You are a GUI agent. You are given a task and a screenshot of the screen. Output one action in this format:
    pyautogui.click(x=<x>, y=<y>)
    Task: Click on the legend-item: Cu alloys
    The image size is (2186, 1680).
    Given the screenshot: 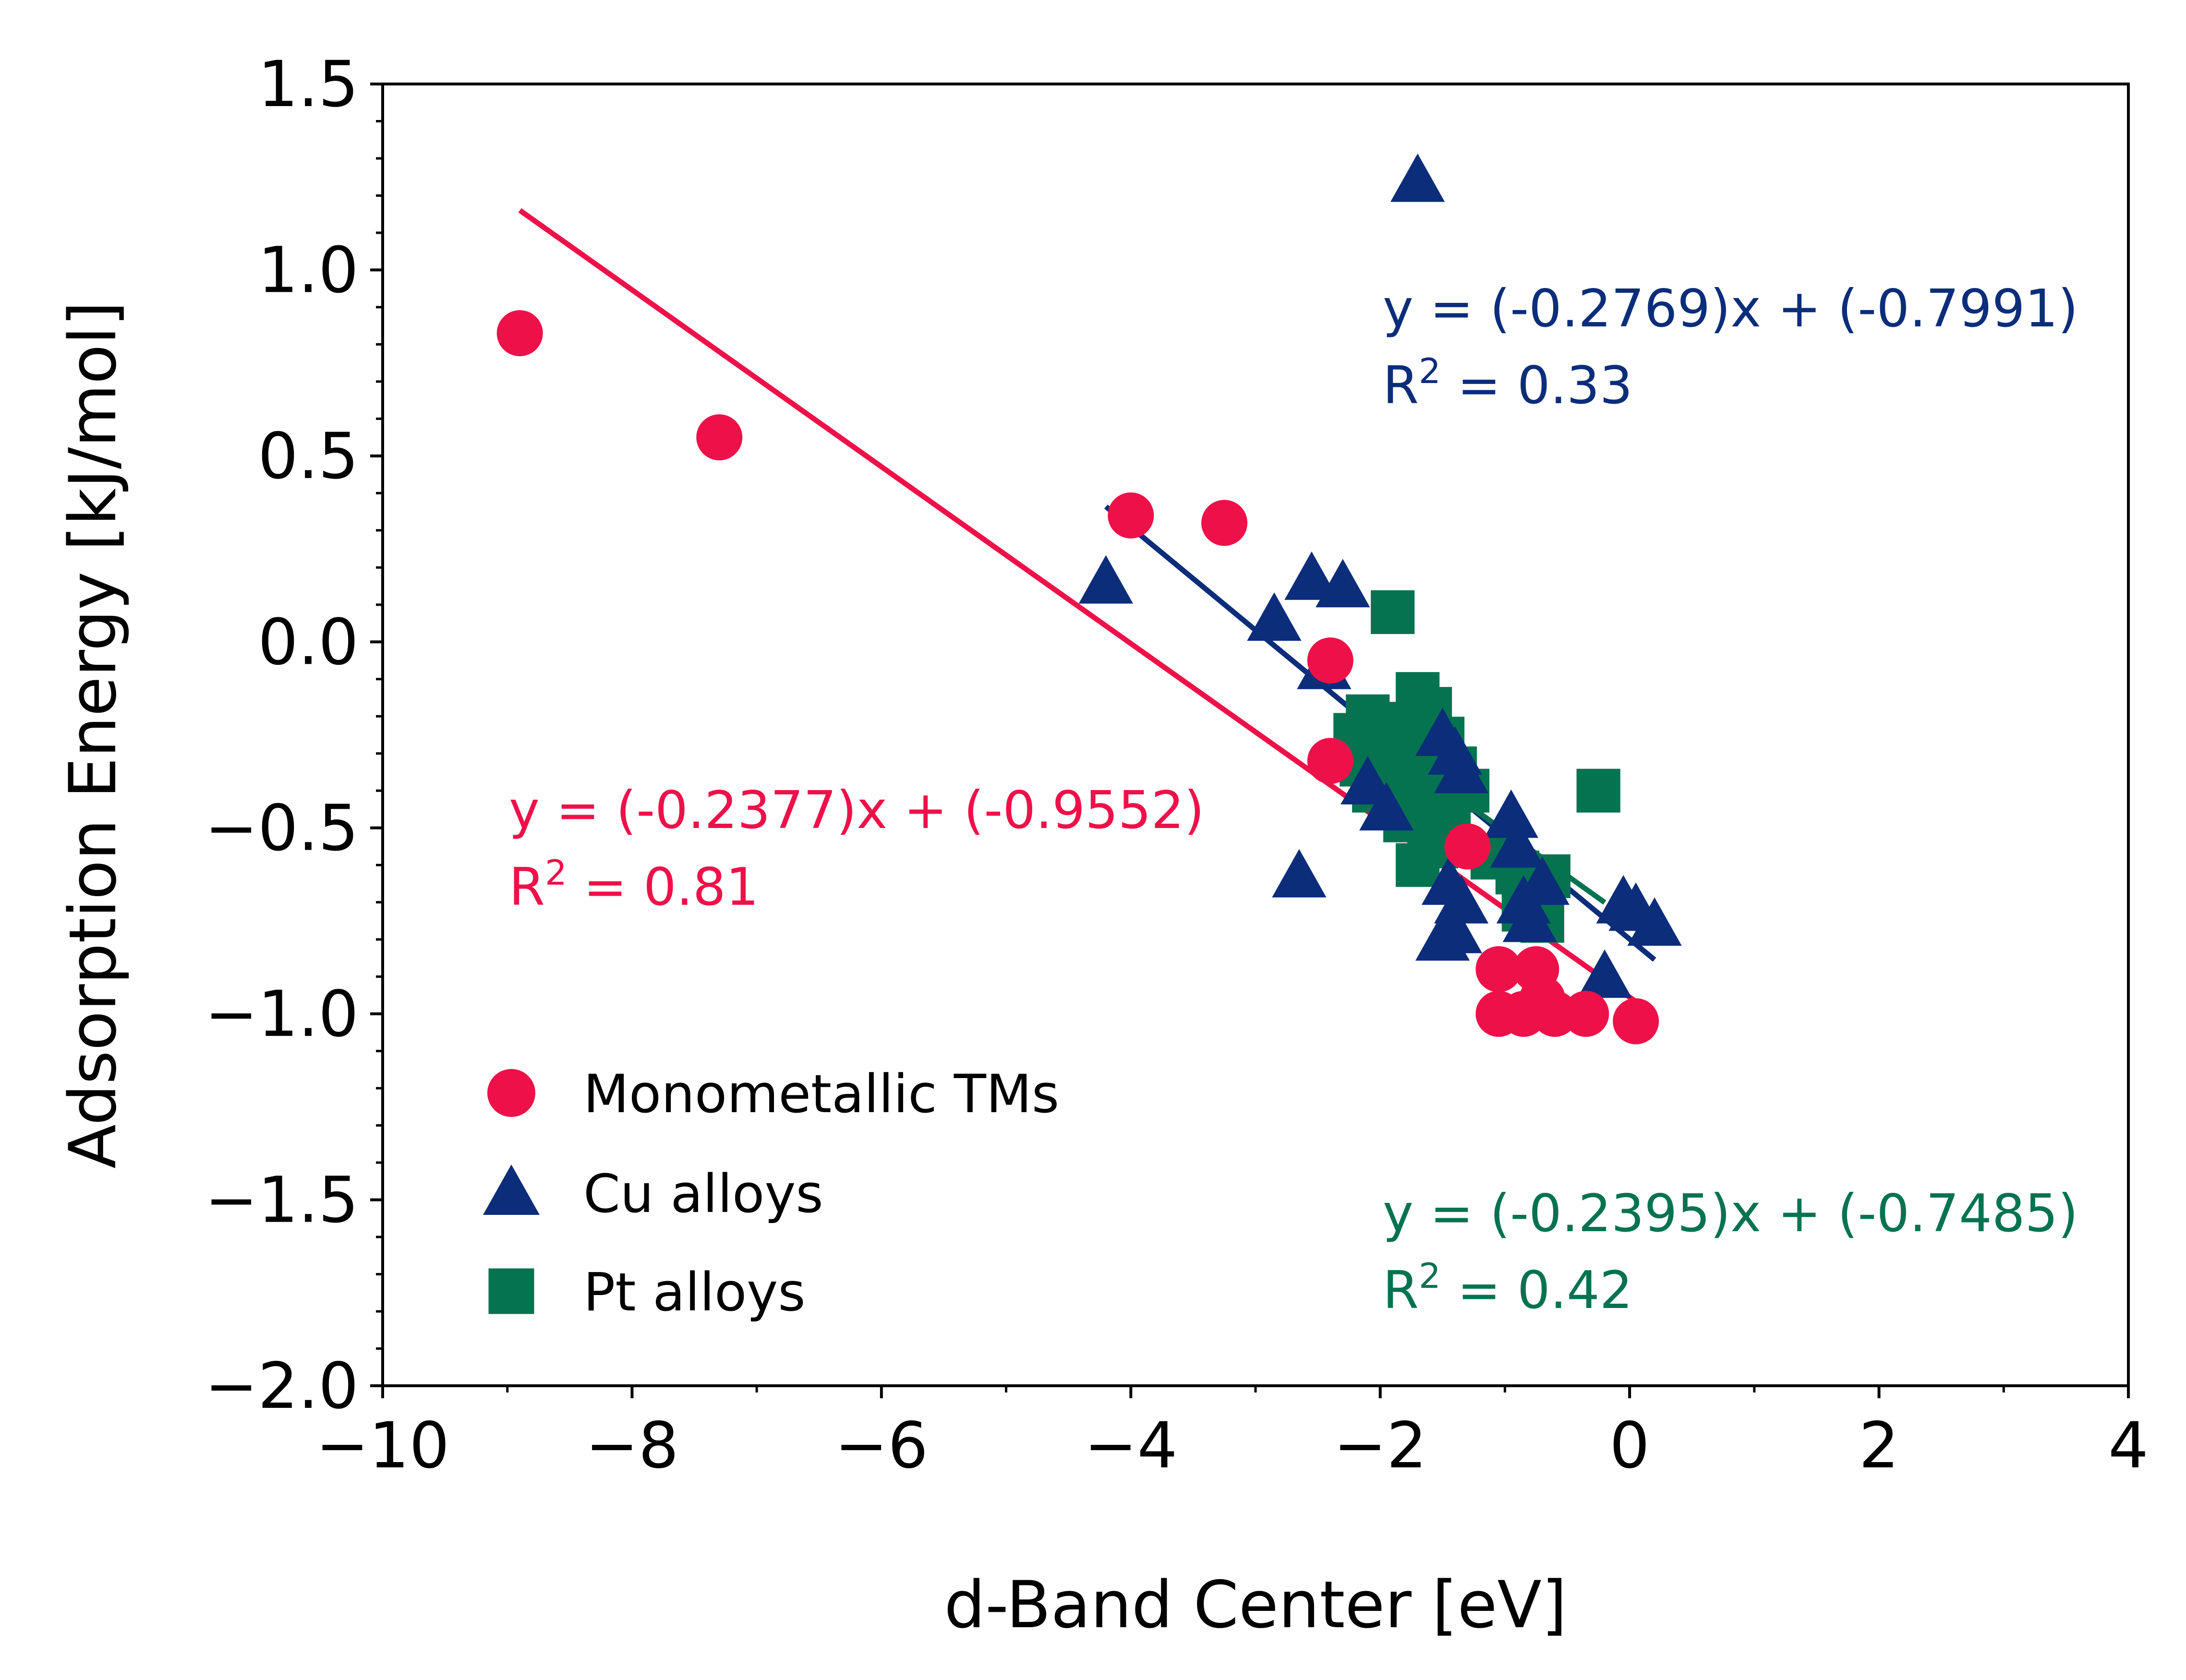 What is the action you would take?
    pyautogui.click(x=653, y=1193)
    